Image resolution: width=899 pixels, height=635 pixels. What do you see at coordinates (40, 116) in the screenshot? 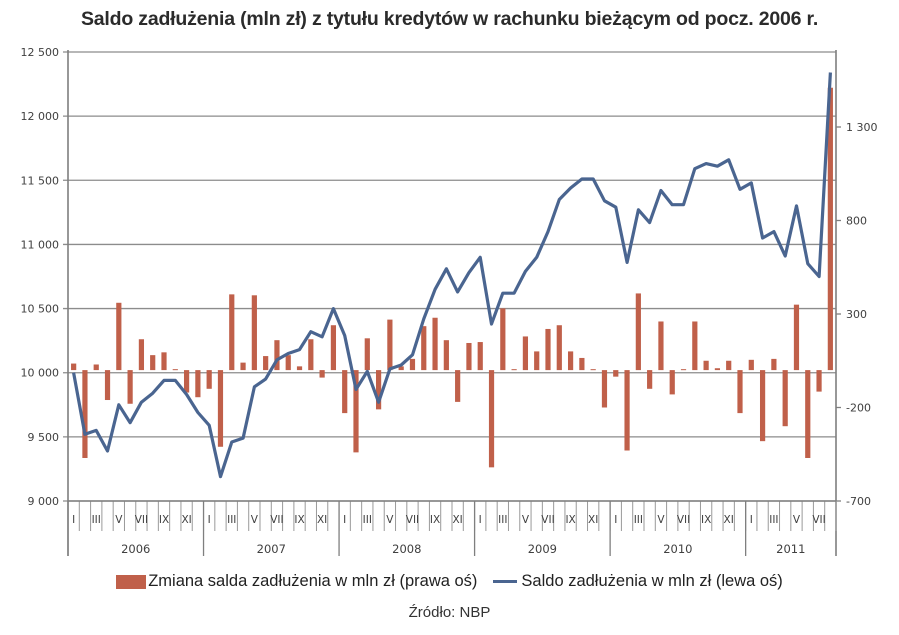
I see `left-axis-tick-label: 12 000` at bounding box center [40, 116].